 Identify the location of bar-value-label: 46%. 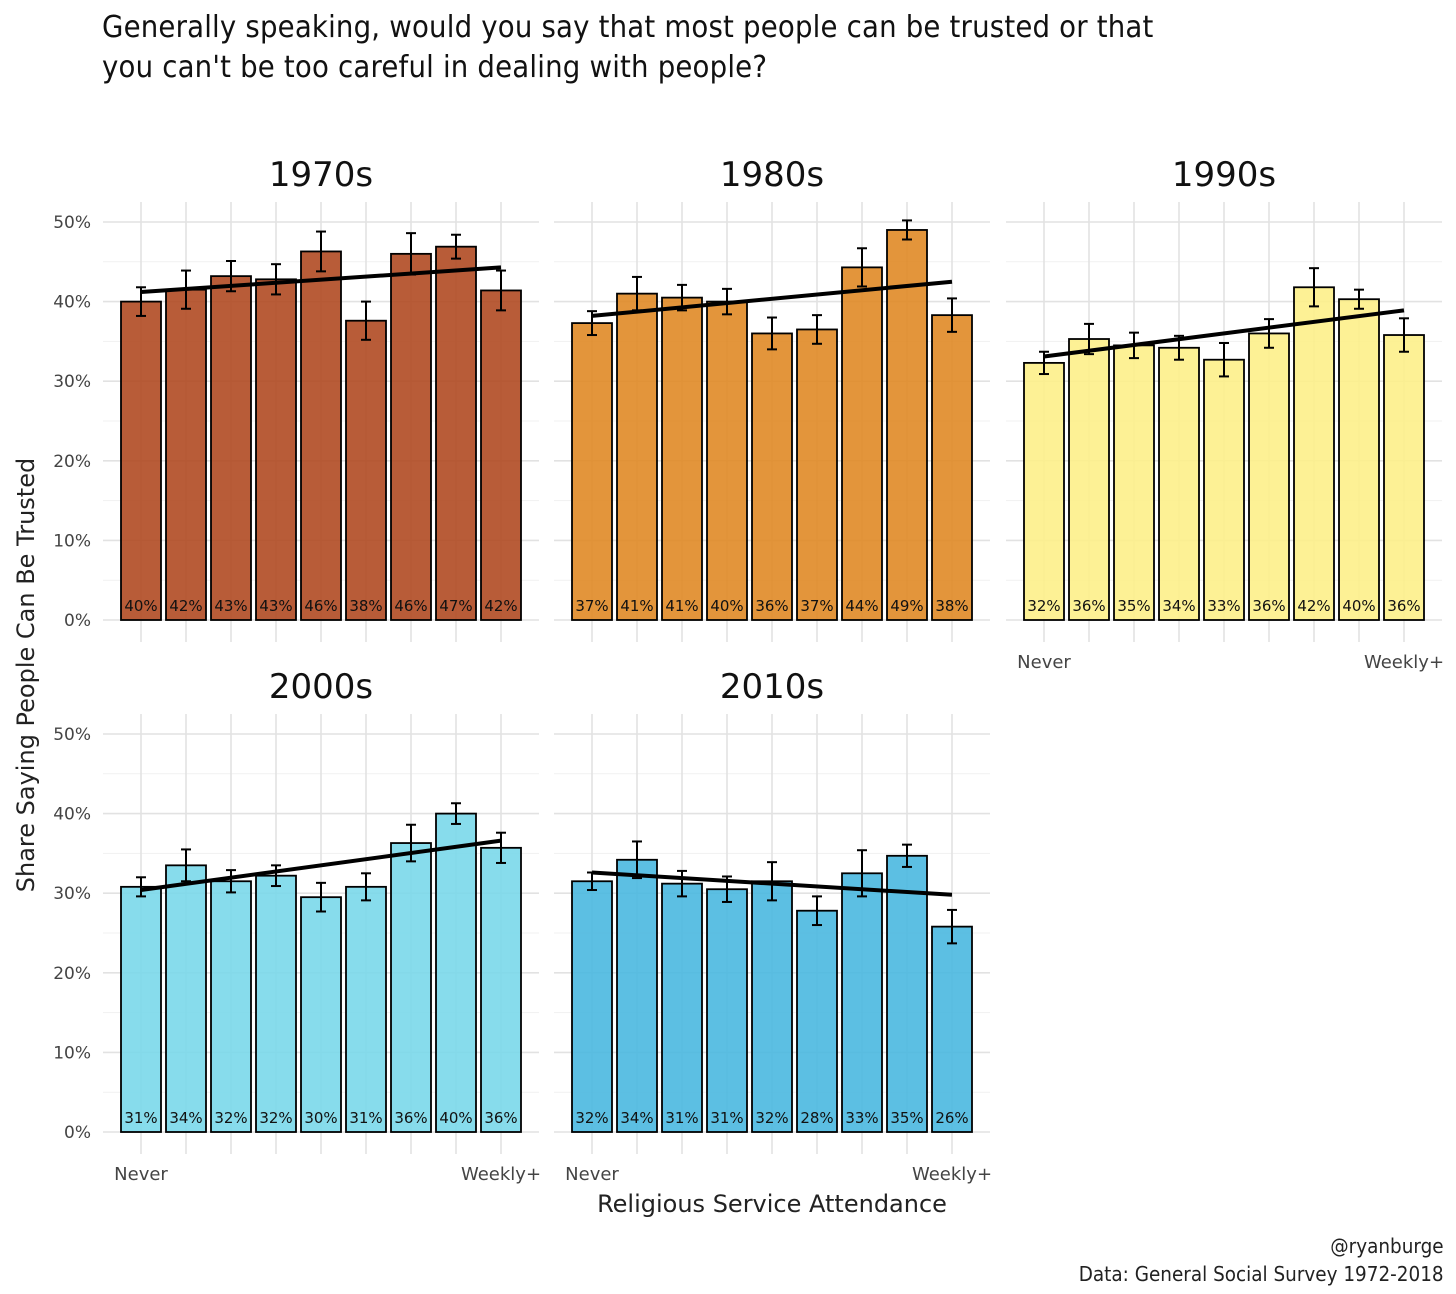
(410, 606).